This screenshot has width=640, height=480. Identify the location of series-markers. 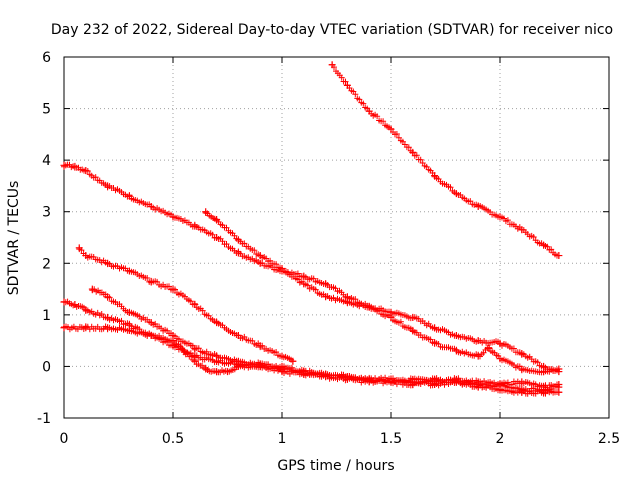
(311, 360).